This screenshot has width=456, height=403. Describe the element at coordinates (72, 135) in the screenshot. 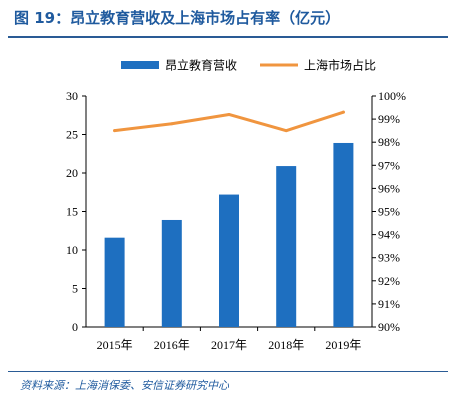

I see `y-left-tick-label: 25` at that location.